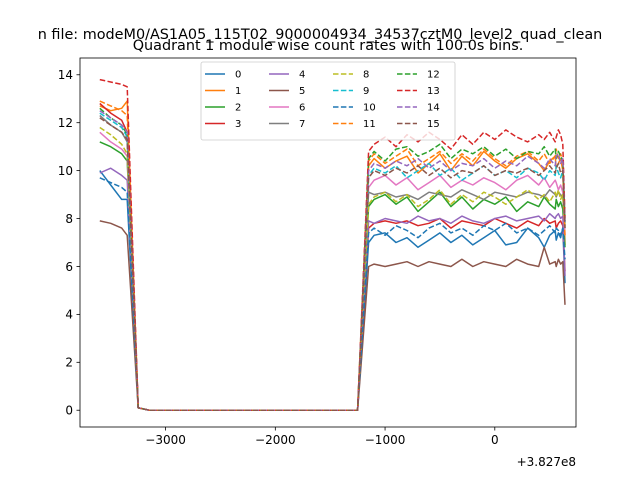  Describe the element at coordinates (433, 91) in the screenshot. I see `legend-label-13: 13` at that location.